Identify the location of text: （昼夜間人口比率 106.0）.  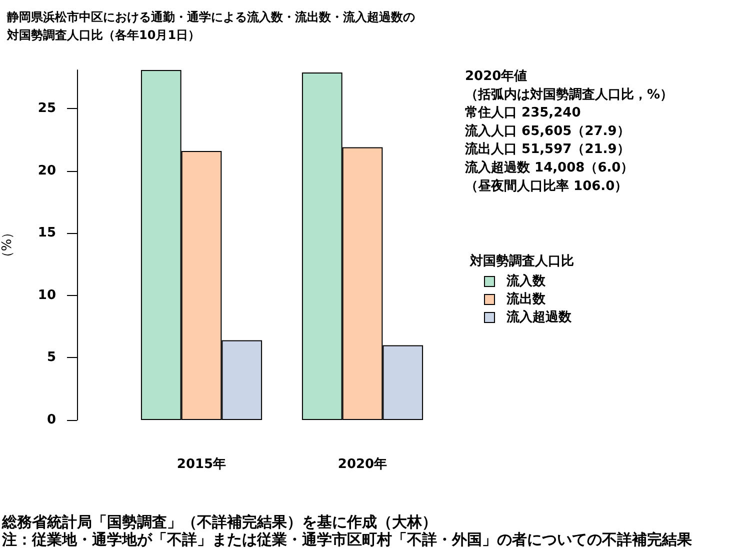
(546, 186).